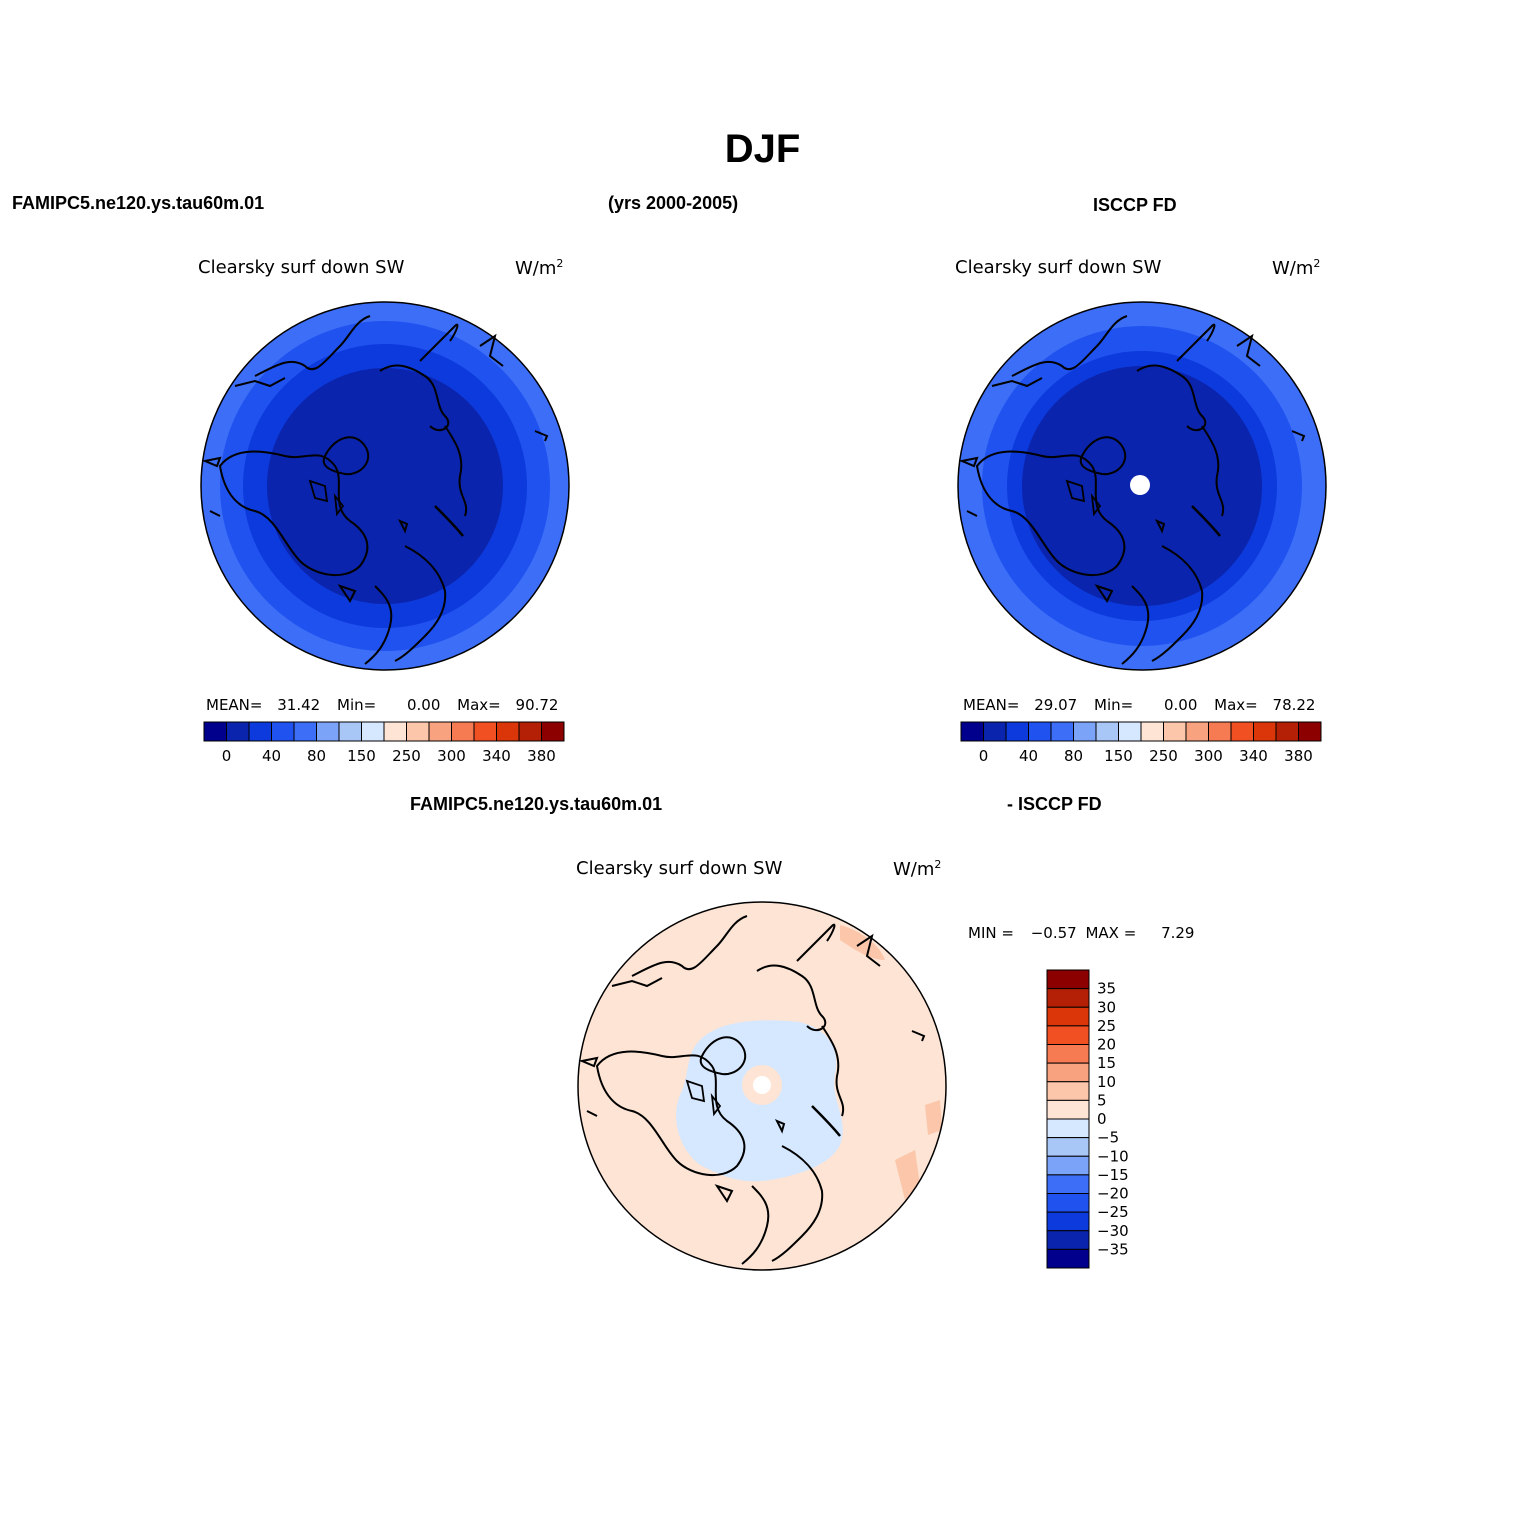 The height and width of the screenshot is (1525, 1525). What do you see at coordinates (1294, 705) in the screenshot?
I see `obs-max-value: 78.22` at bounding box center [1294, 705].